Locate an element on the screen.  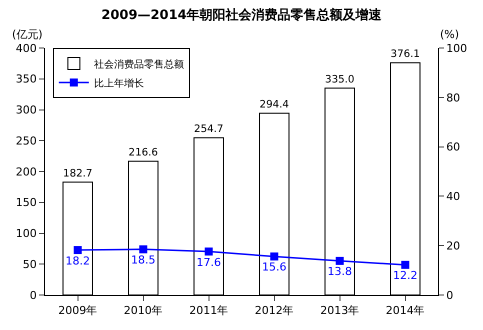
data-label: 376.1 is located at coordinates (405, 54).